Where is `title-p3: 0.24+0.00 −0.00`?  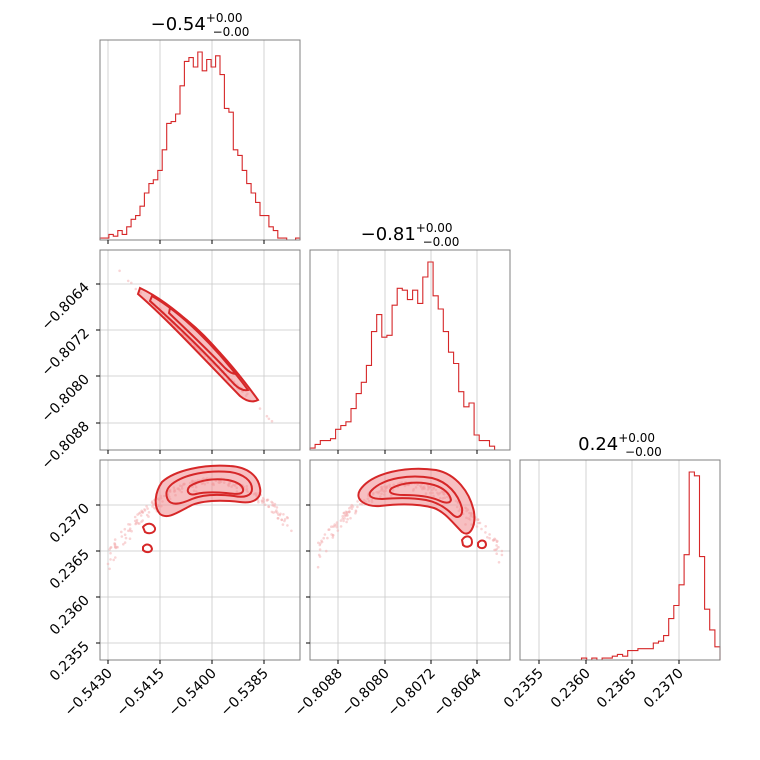 title-p3: 0.24+0.00 −0.00 is located at coordinates (620, 445).